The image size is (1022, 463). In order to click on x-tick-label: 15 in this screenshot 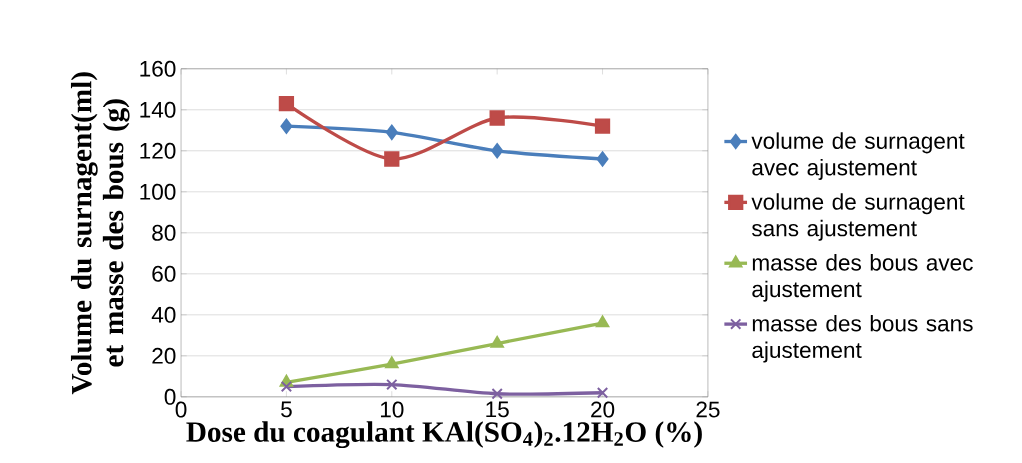, I will do `click(497, 409)`.